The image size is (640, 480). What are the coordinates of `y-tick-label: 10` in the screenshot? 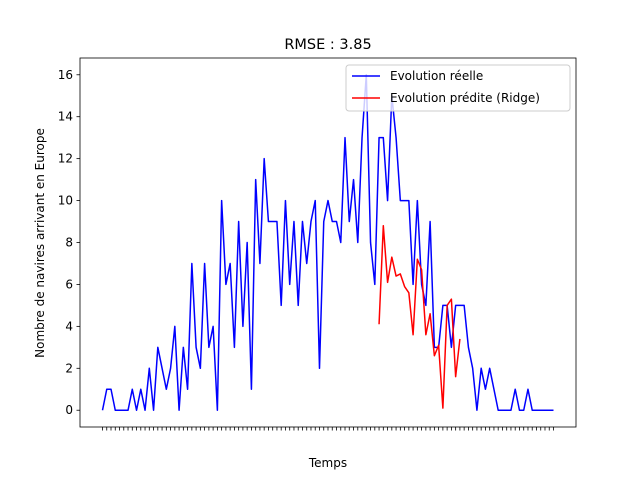 It's located at (65, 201).